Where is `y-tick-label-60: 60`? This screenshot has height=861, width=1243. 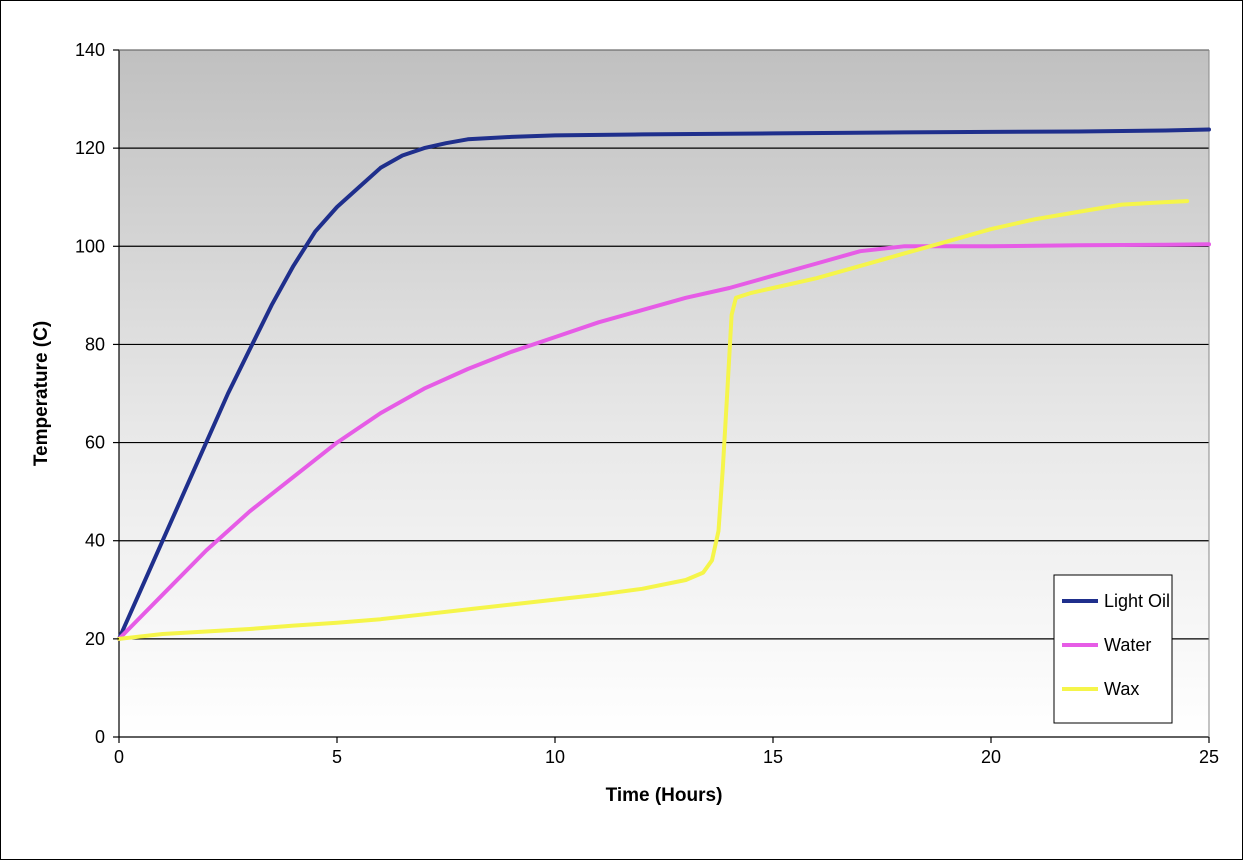 y-tick-label-60: 60 is located at coordinates (95, 443).